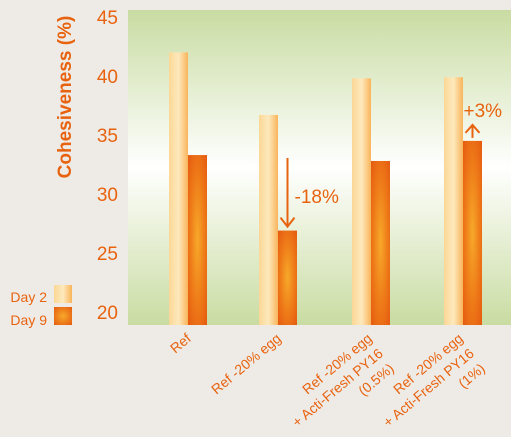  I want to click on category-label: Ref -20% egg, so click(246, 363).